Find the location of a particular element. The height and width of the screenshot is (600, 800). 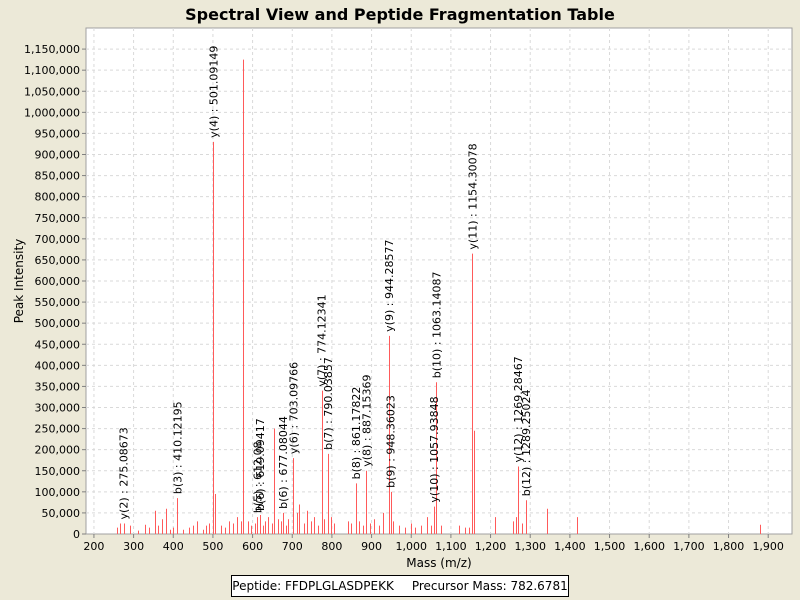

y-tick-label: 350,000 is located at coordinates (58, 386).